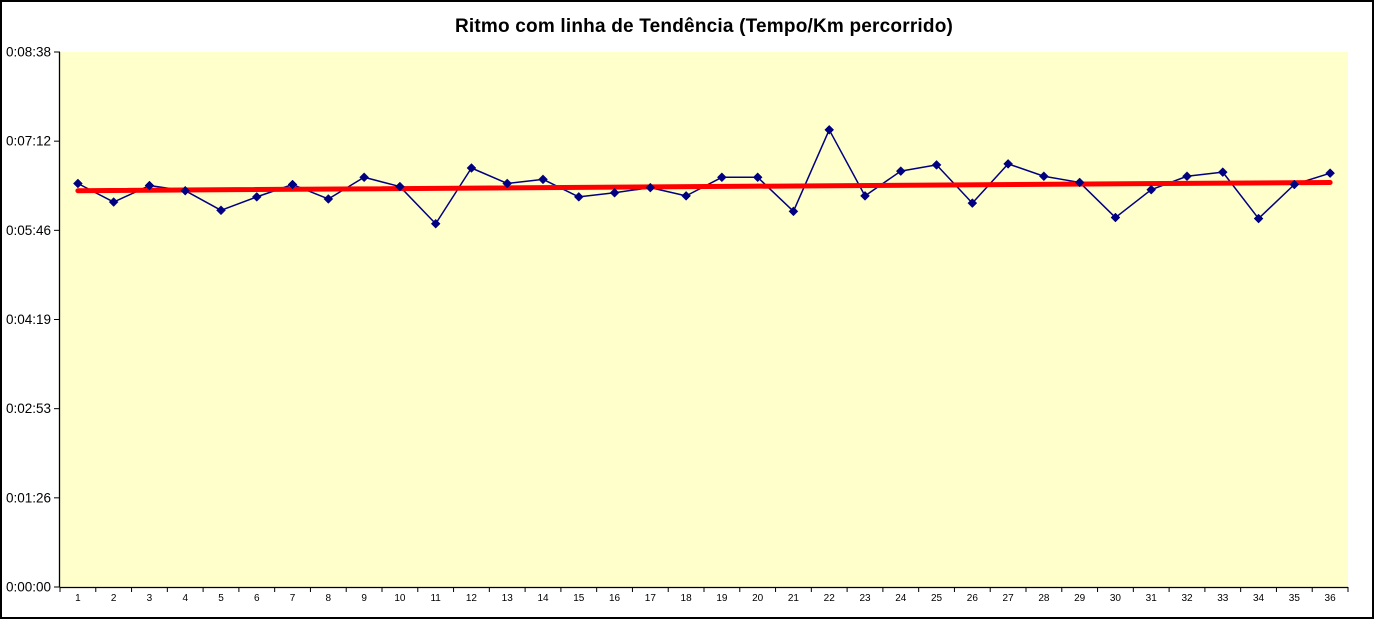  I want to click on x-tick-label: 16, so click(615, 598).